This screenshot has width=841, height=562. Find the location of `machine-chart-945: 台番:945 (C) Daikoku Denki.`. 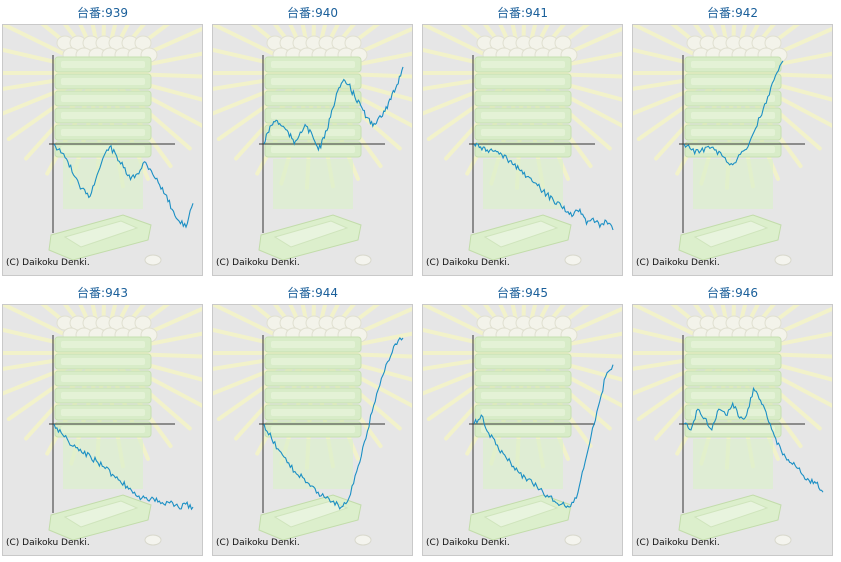

machine-chart-945: 台番:945 (C) Daikoku Denki. is located at coordinates (522, 418).